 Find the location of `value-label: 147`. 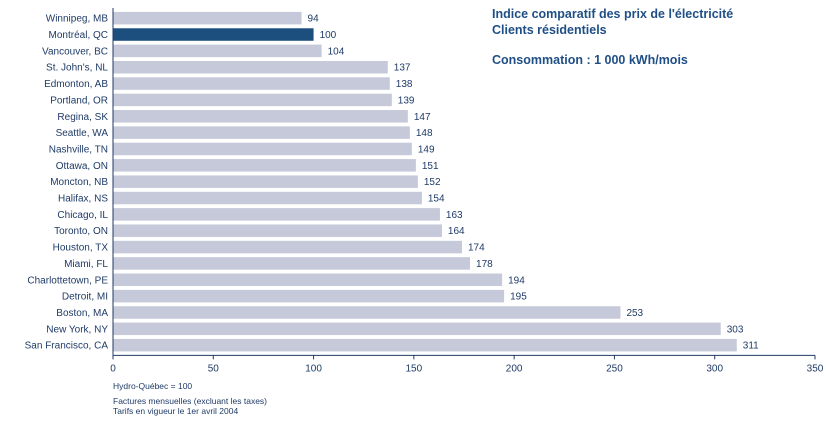

value-label: 147 is located at coordinates (422, 117).